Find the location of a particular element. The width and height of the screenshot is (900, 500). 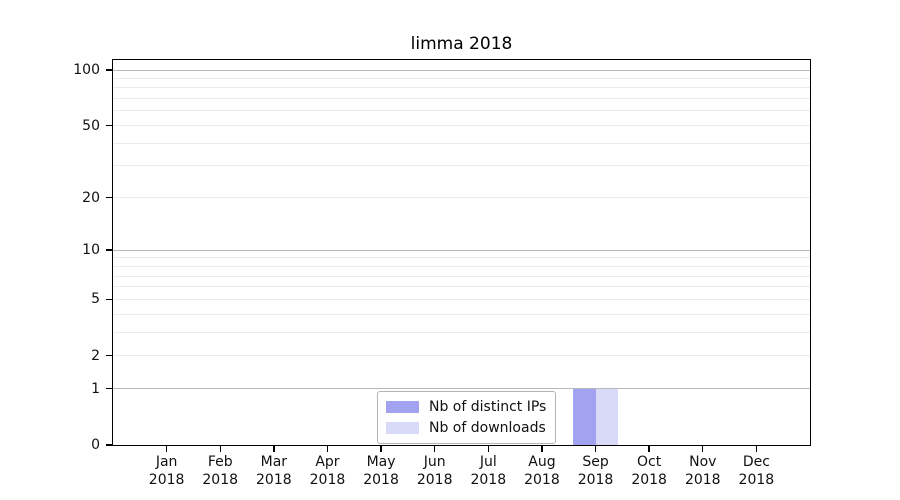

legend-label-distinct-ips: Nb of distinct IPs is located at coordinates (488, 407).